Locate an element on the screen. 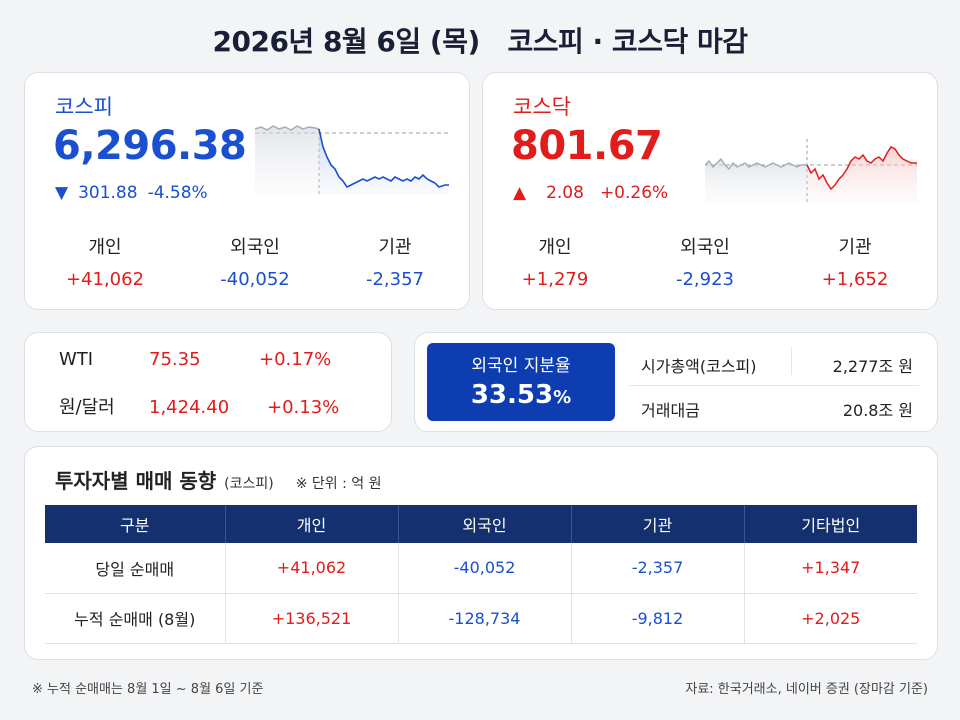 The width and height of the screenshot is (960, 720). column-header: 외국인 is located at coordinates (485, 524).